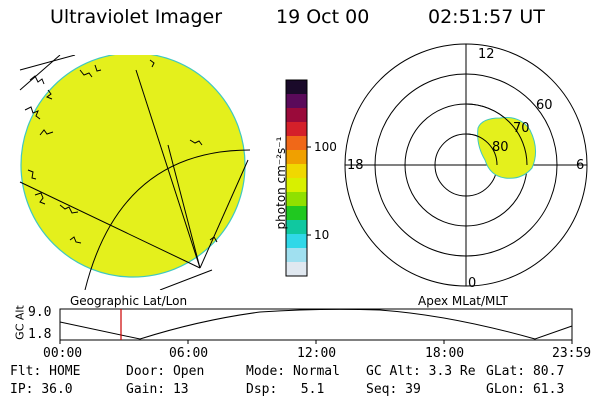  I want to click on status-glat: GLat: 80.7, so click(525, 371).